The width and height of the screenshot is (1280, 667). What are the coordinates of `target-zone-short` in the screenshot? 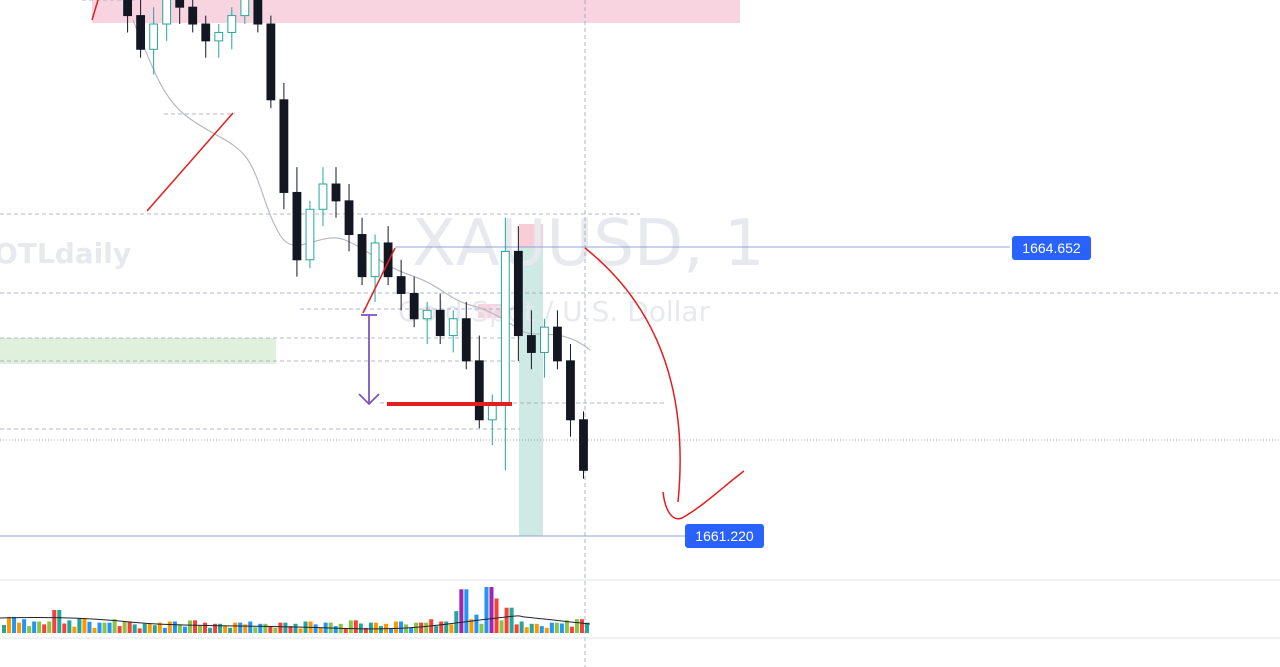 It's located at (531, 391).